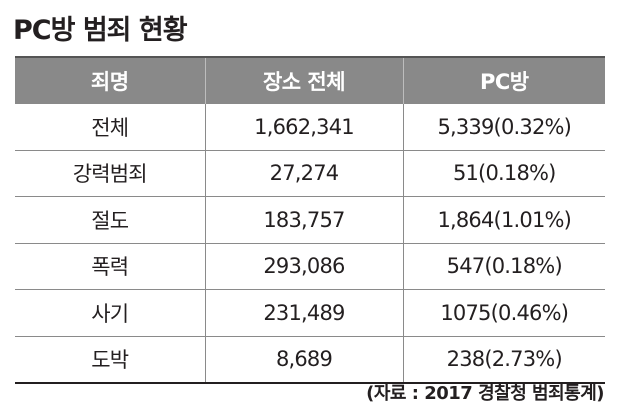 Image resolution: width=620 pixels, height=417 pixels. What do you see at coordinates (503, 173) in the screenshot?
I see `cell-pc-room: 51(0.18%)` at bounding box center [503, 173].